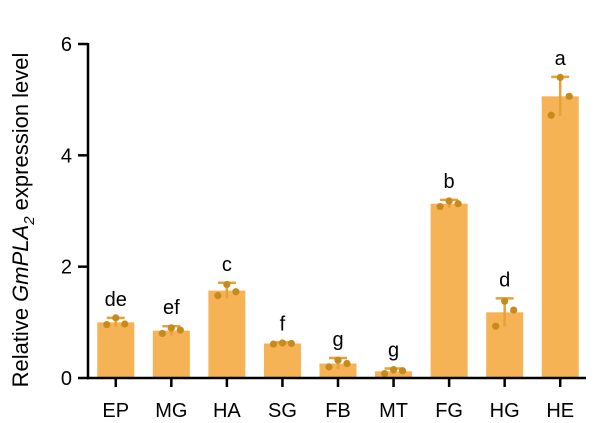 The width and height of the screenshot is (600, 423). What do you see at coordinates (227, 334) in the screenshot?
I see `bar-ha` at bounding box center [227, 334].